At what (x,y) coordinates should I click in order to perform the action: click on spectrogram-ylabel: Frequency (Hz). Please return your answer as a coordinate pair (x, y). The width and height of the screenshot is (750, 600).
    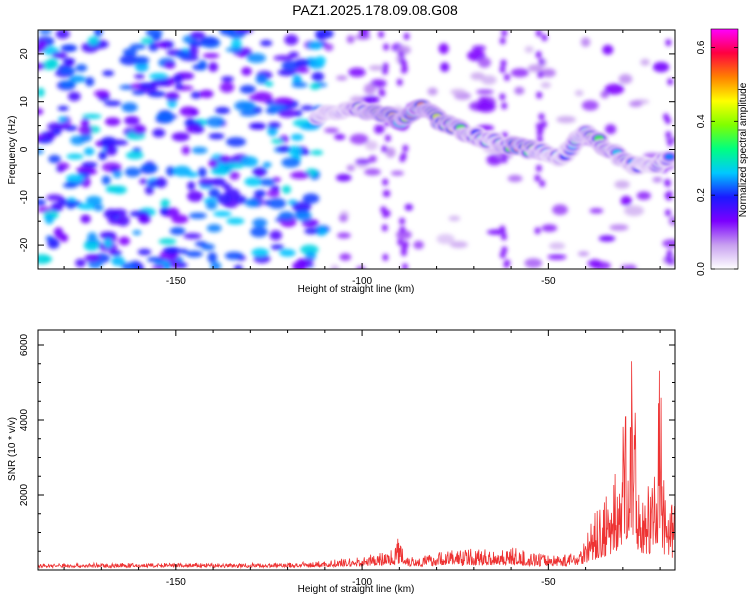
    Looking at the image, I should click on (12, 150).